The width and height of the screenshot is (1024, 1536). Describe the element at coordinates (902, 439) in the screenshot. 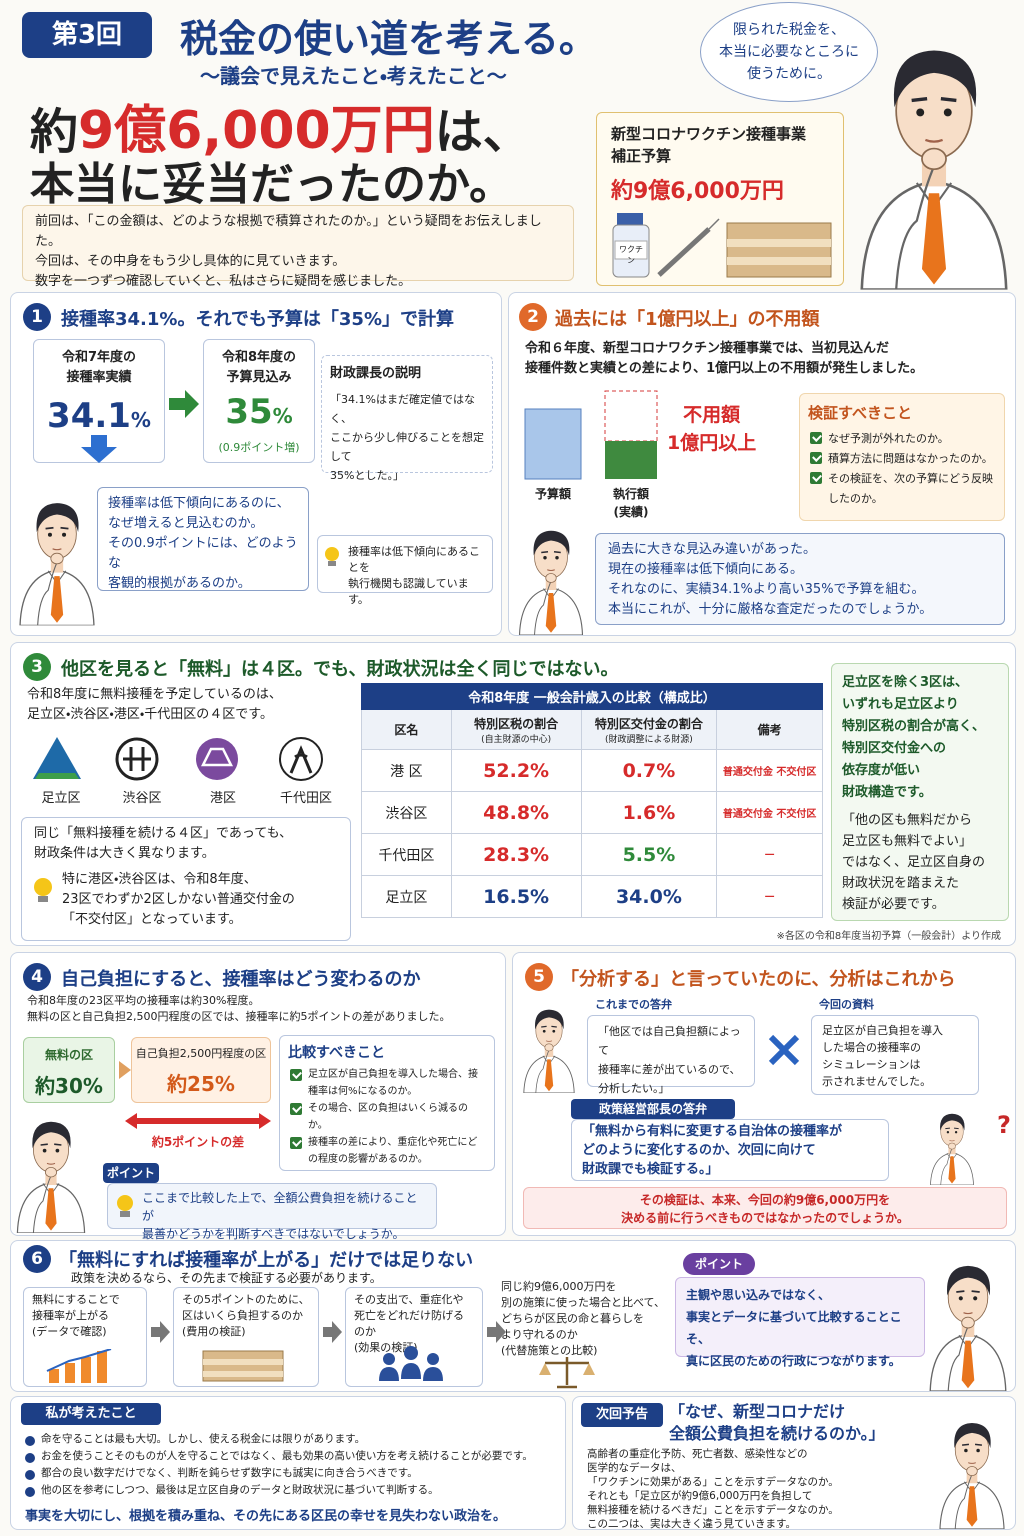

I see `text-line: なぜ予測が外れたのか。` at that location.